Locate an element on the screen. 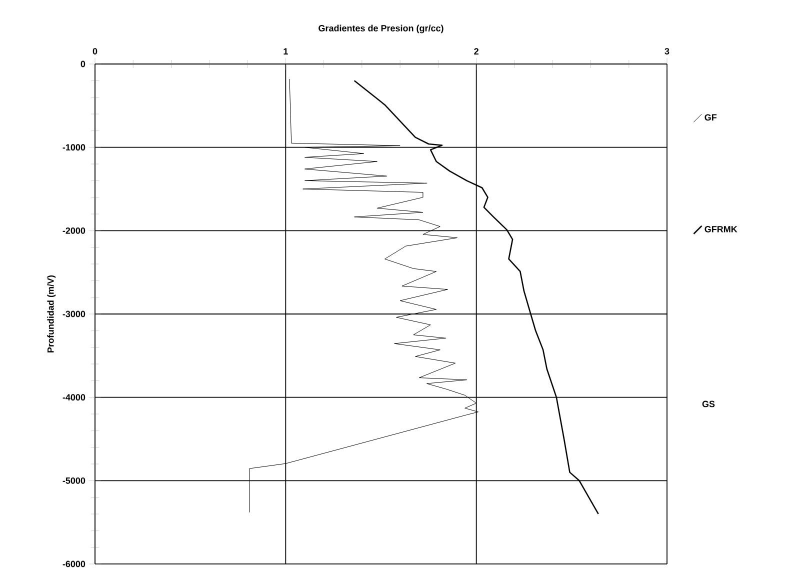 This screenshot has height=576, width=788. text: GS is located at coordinates (708, 404).